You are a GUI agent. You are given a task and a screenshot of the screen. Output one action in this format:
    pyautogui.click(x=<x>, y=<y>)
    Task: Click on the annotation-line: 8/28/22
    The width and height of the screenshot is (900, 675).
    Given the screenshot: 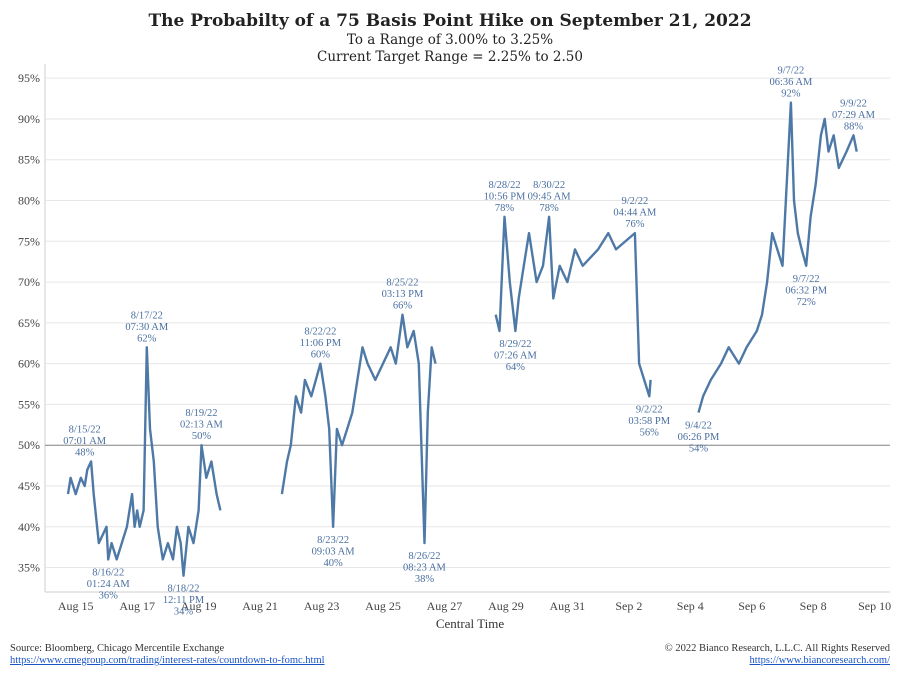 What is the action you would take?
    pyautogui.click(x=504, y=185)
    